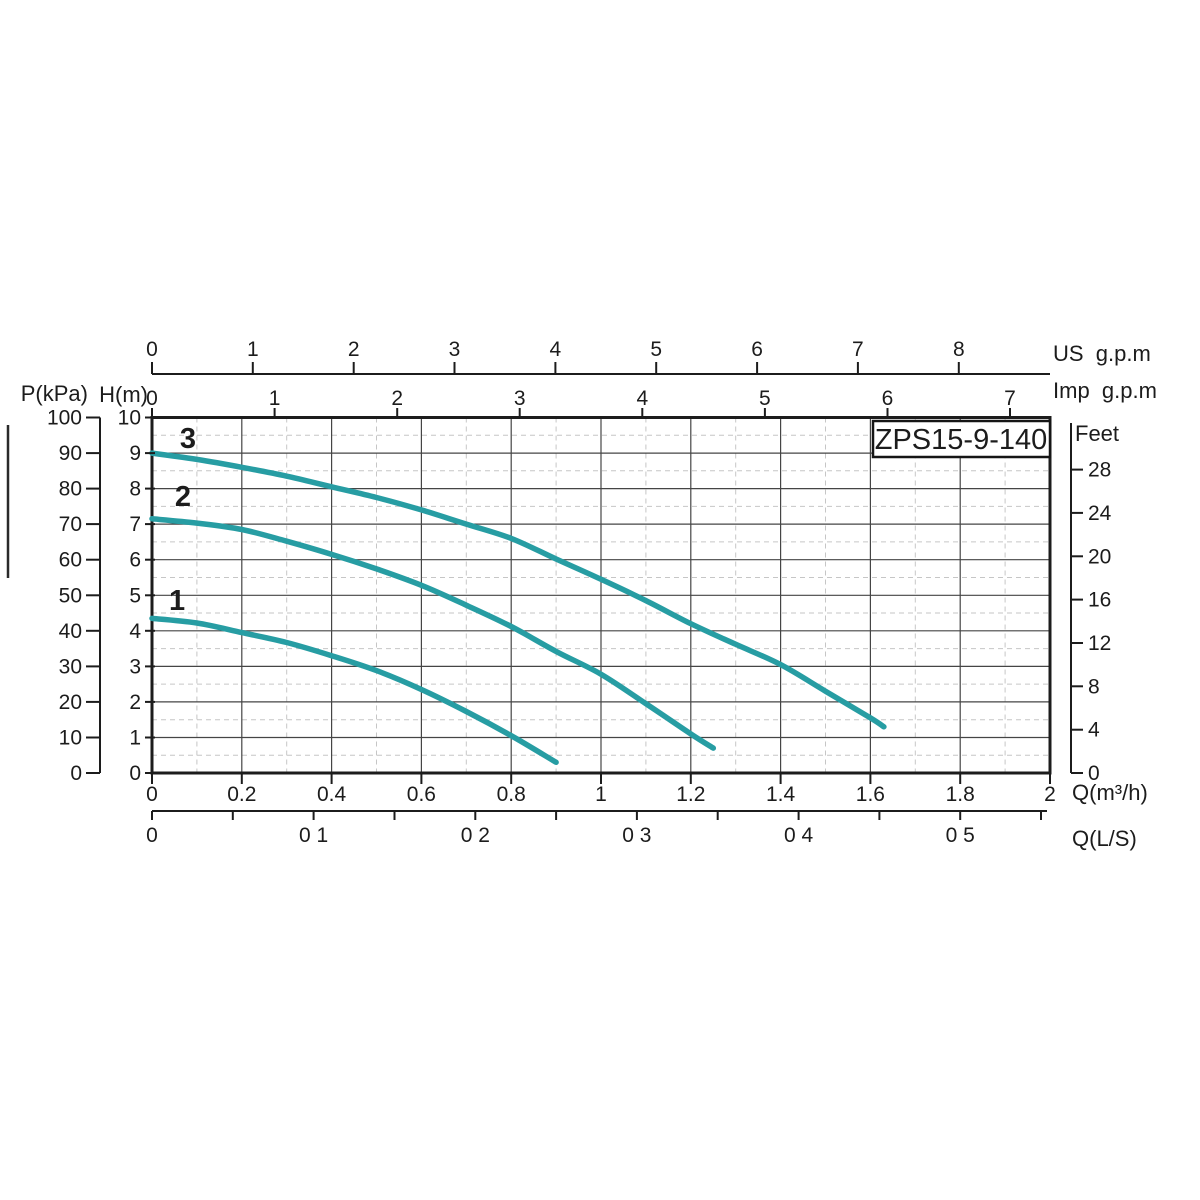 The width and height of the screenshot is (1200, 1200). Describe the element at coordinates (129, 418) in the screenshot. I see `h-axis-tick-label: 10` at that location.